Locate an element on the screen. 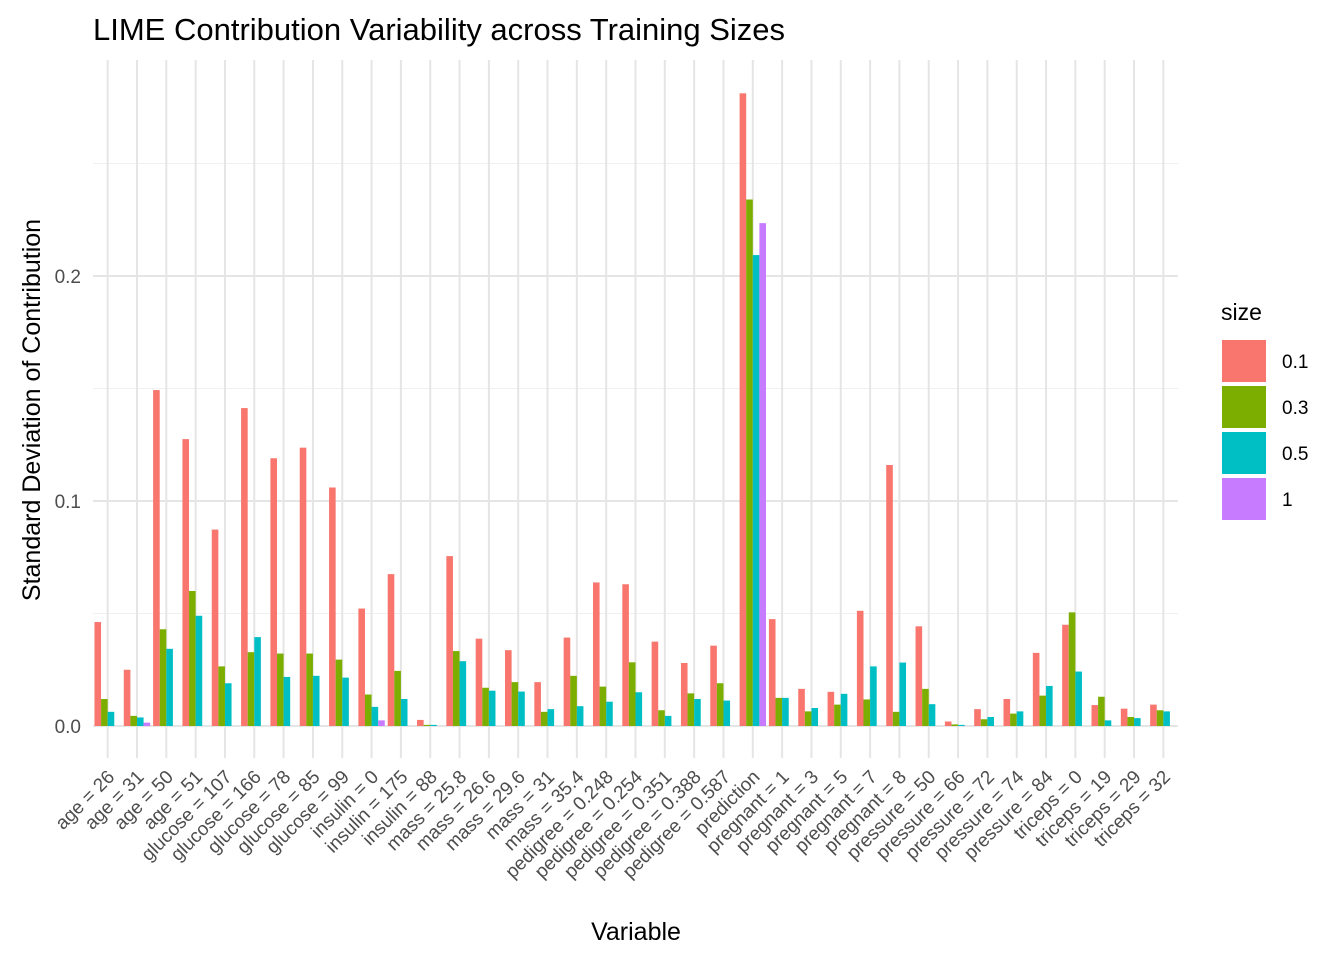 The height and width of the screenshot is (960, 1344). y-axis-title: Standard Deviation of Contribution is located at coordinates (32, 410).